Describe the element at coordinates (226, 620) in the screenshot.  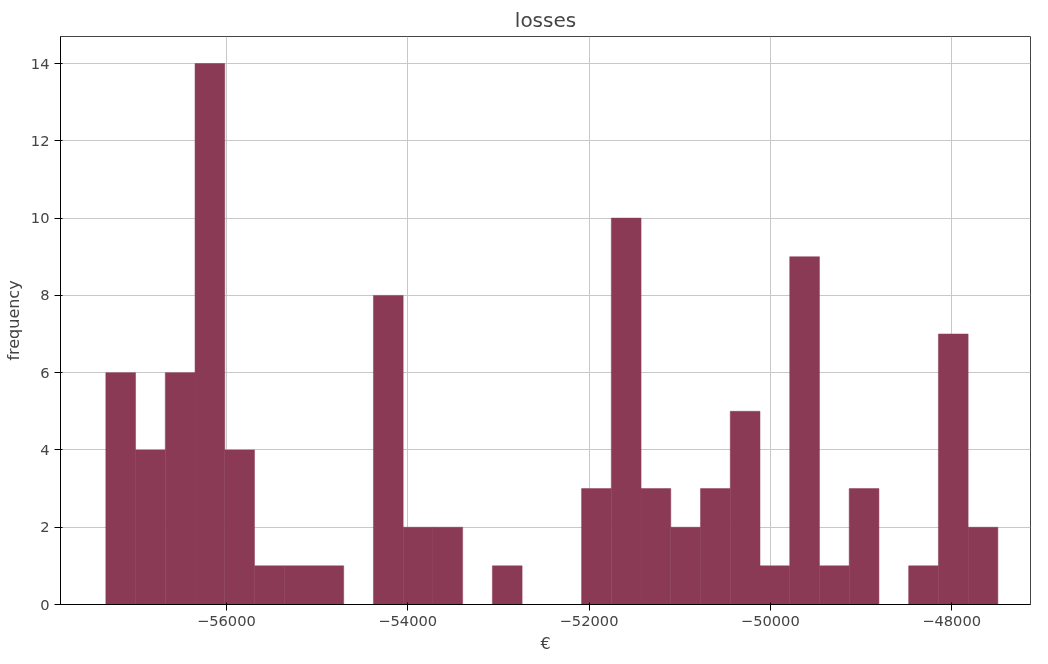
I see `x-tick-label: −56000` at that location.